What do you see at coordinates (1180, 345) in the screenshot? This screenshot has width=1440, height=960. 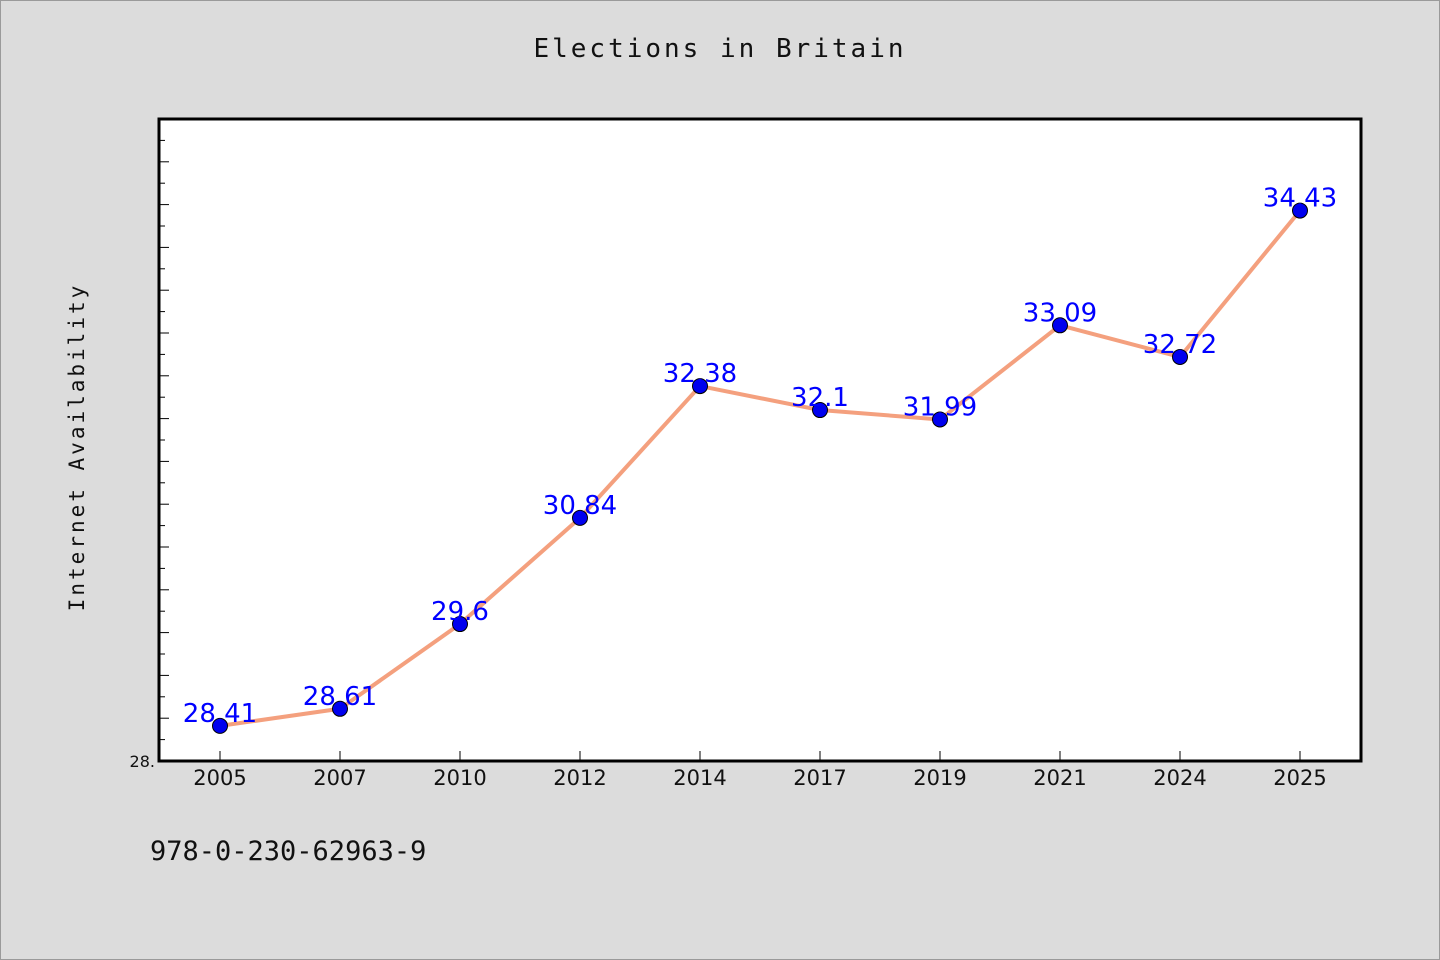 I see `data-label: 32.72` at bounding box center [1180, 345].